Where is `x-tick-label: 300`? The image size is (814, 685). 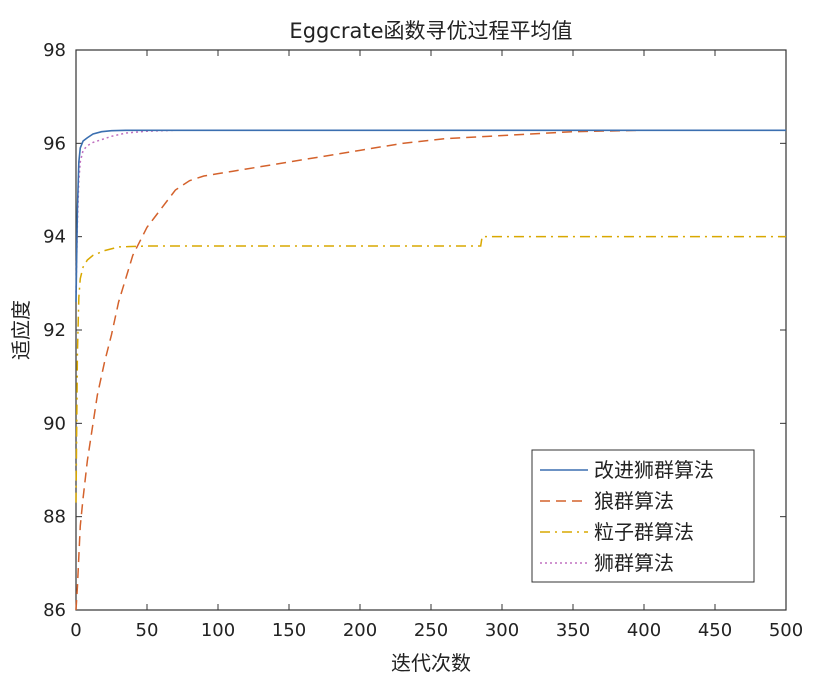 x-tick-label: 300 is located at coordinates (502, 630).